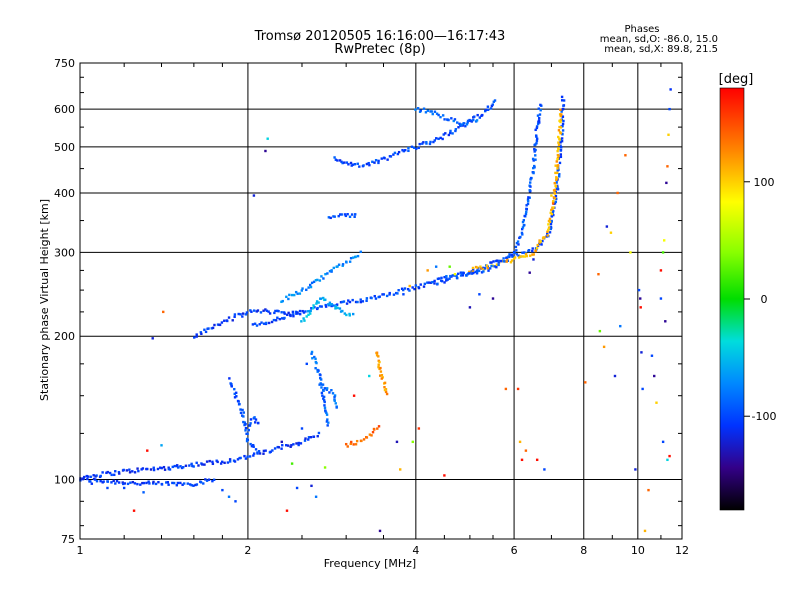 This screenshot has width=800, height=600. What do you see at coordinates (68, 539) in the screenshot?
I see `y-tick-label: 75` at bounding box center [68, 539].